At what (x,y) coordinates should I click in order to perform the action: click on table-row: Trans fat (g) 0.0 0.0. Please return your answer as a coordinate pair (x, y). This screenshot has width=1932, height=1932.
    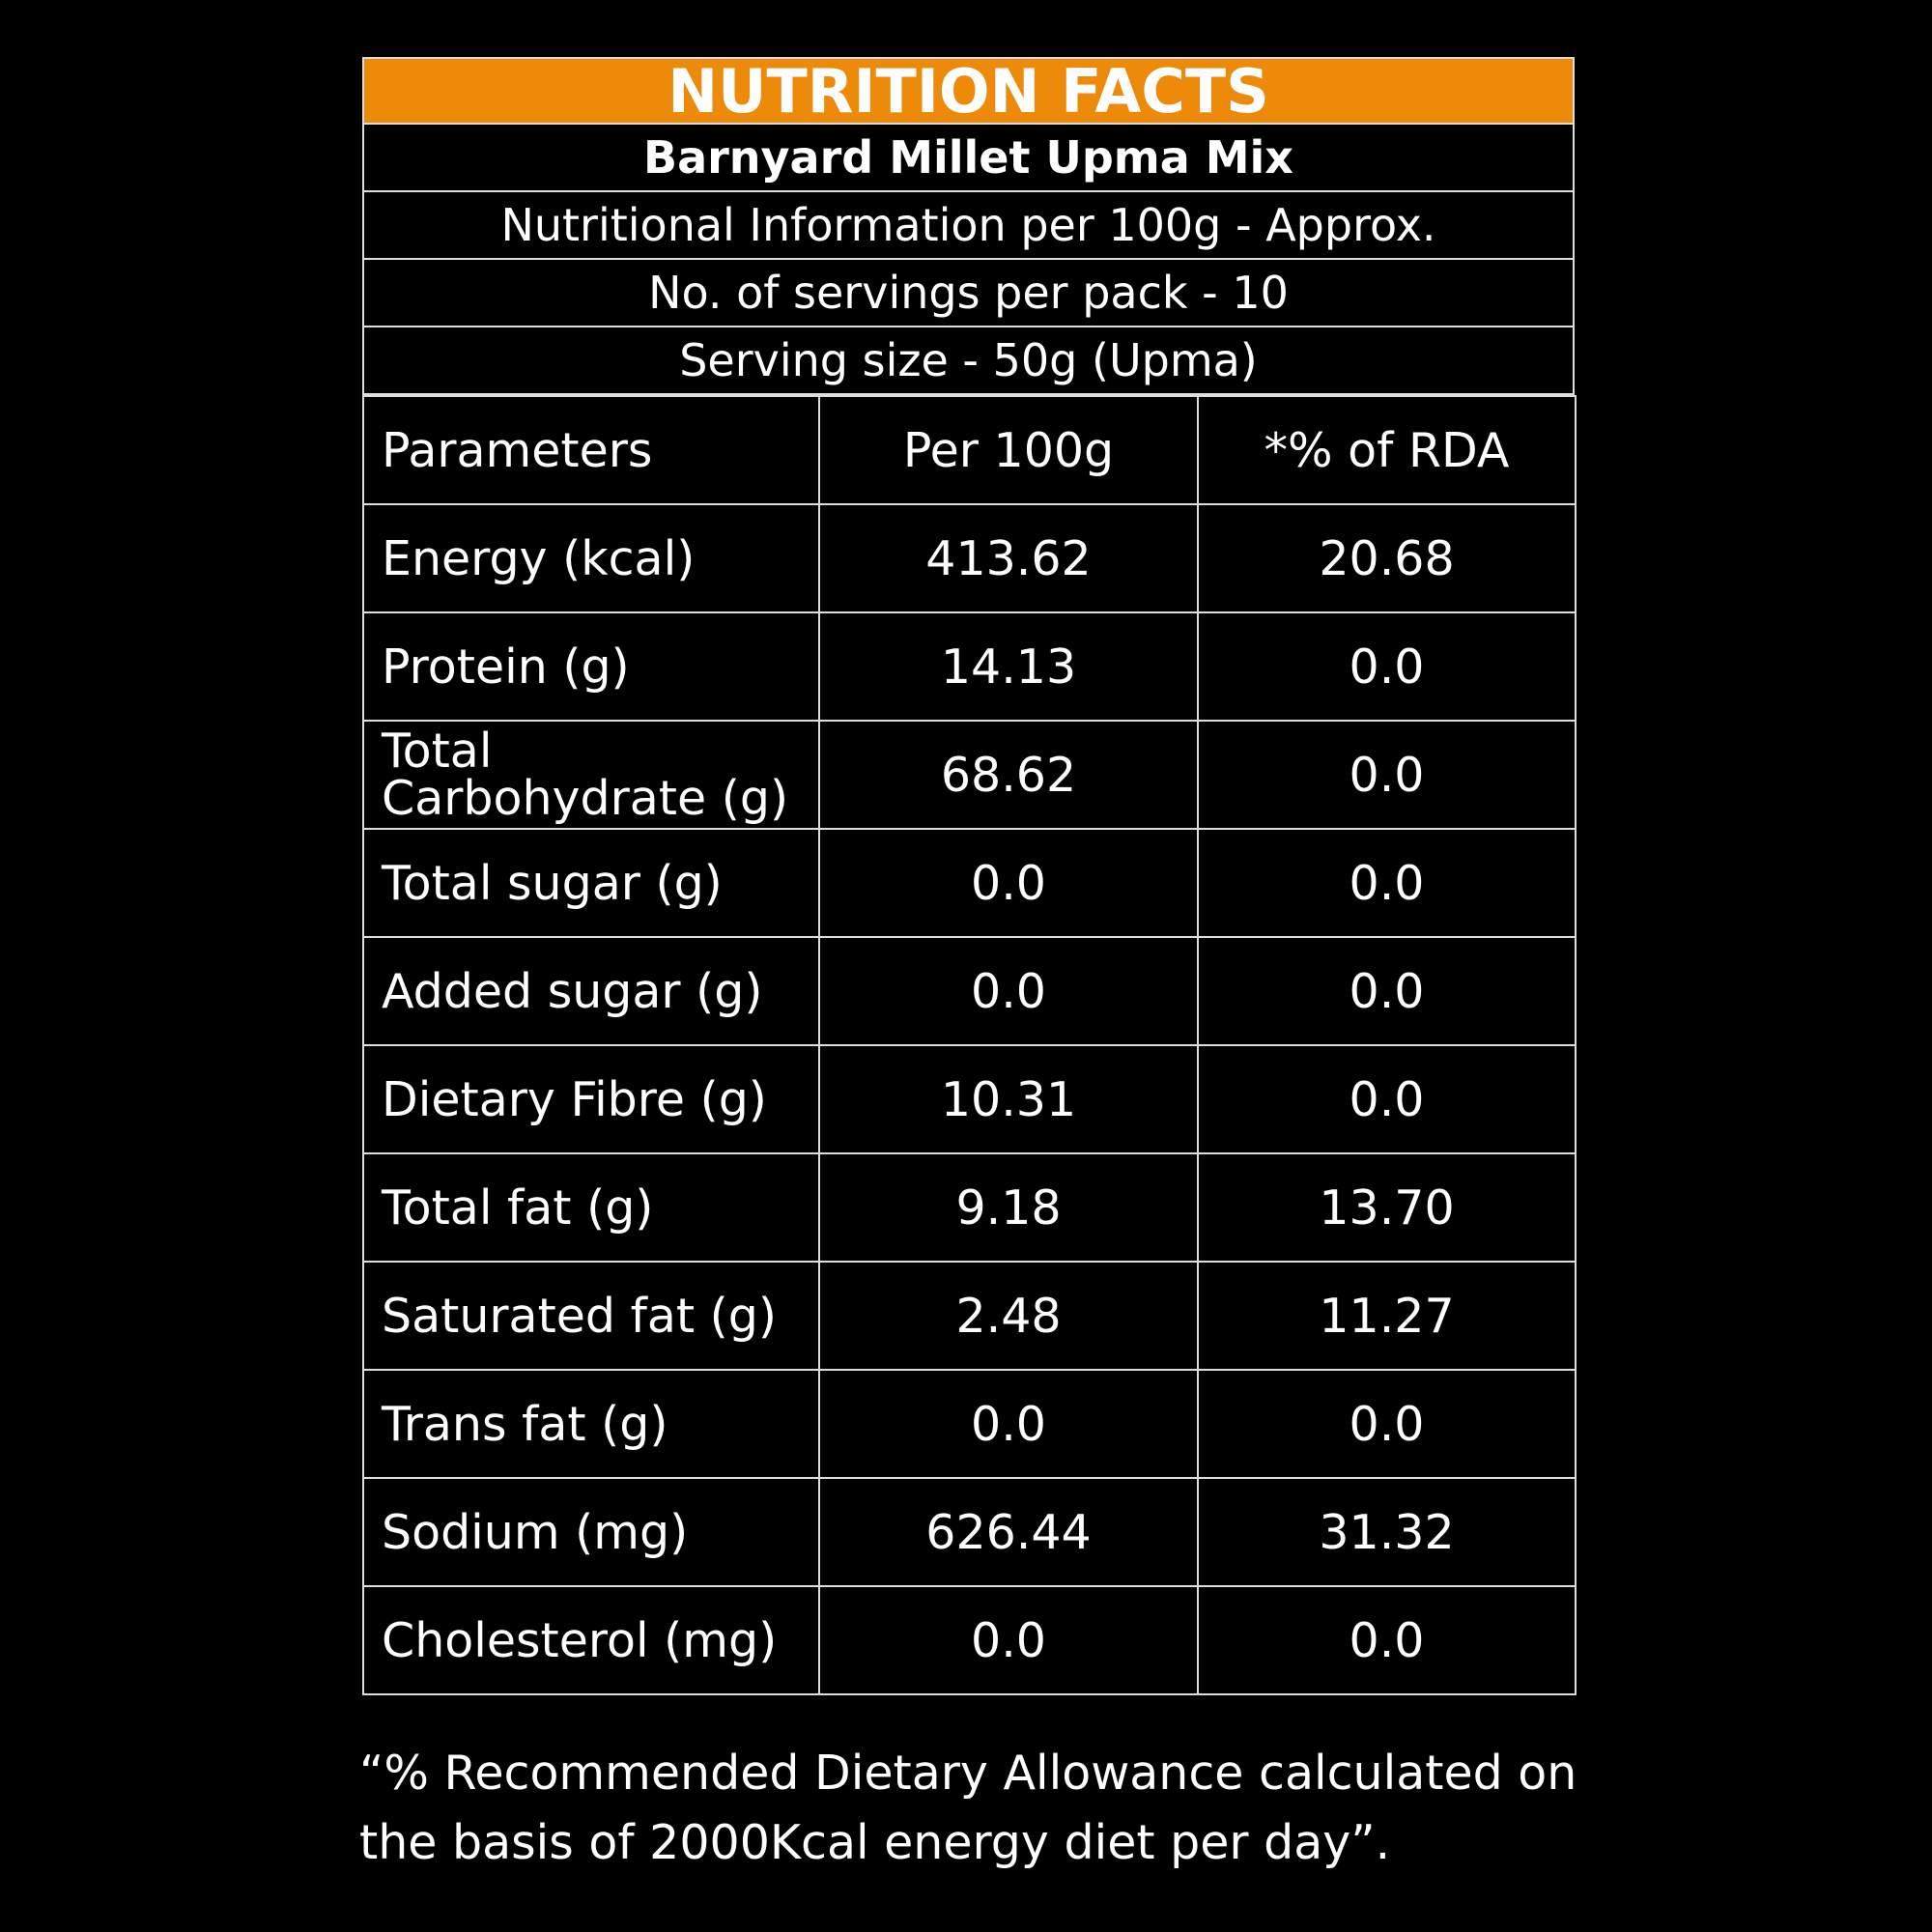
    Looking at the image, I should click on (969, 1424).